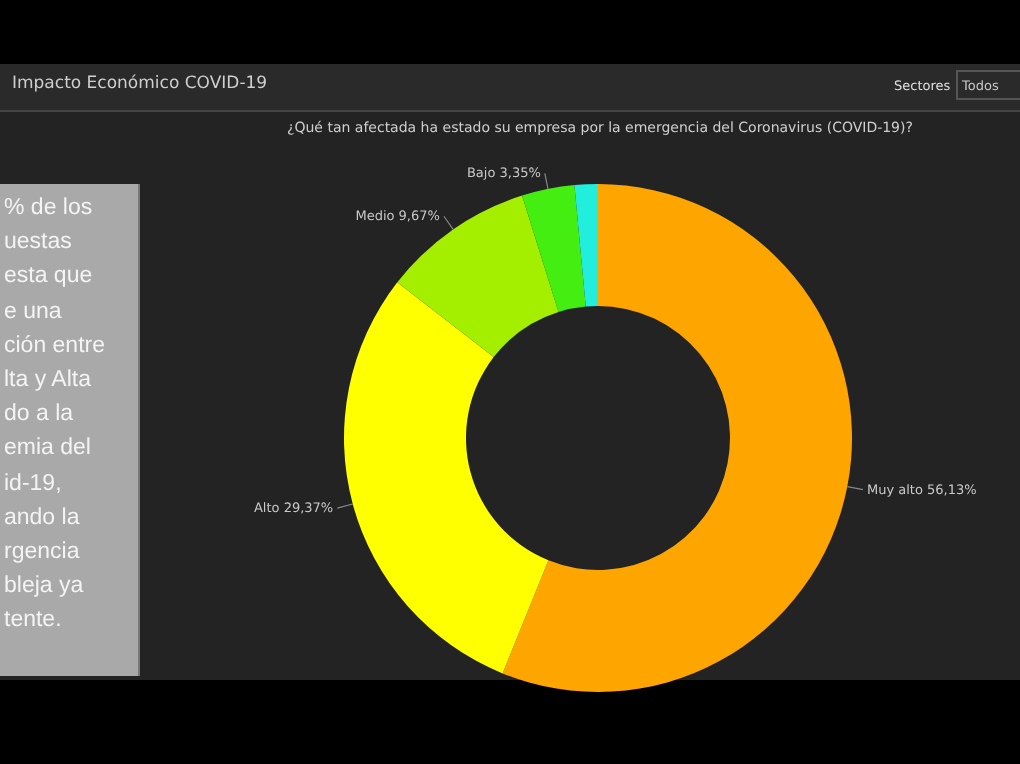 This screenshot has height=764, width=1020. I want to click on text: % de los uestas esta que e una ción entre lta y Alta do a la emia del id-19, ando la rgencia bleja ya tente., so click(55, 414).